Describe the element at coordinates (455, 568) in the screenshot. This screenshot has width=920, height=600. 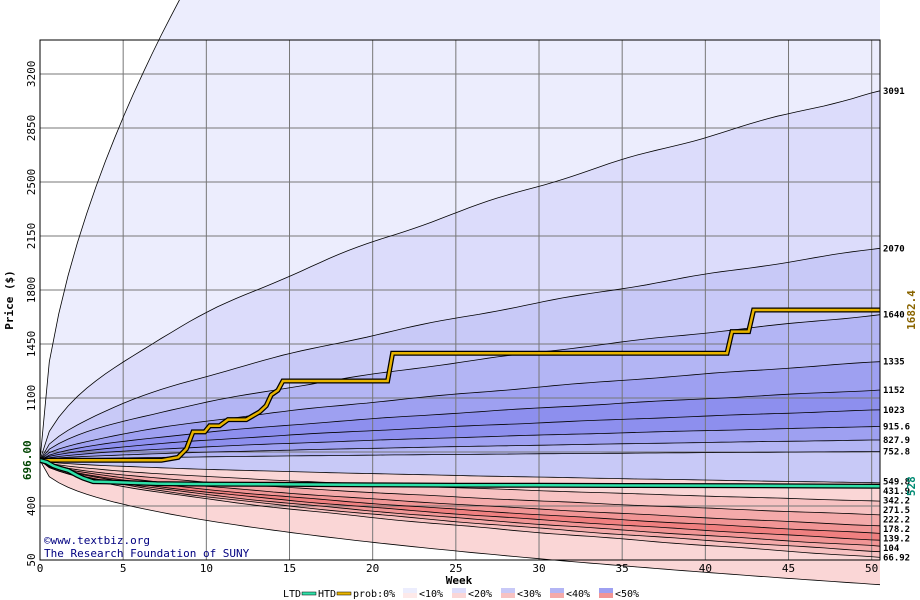
I see `x-tick-label: 25` at that location.